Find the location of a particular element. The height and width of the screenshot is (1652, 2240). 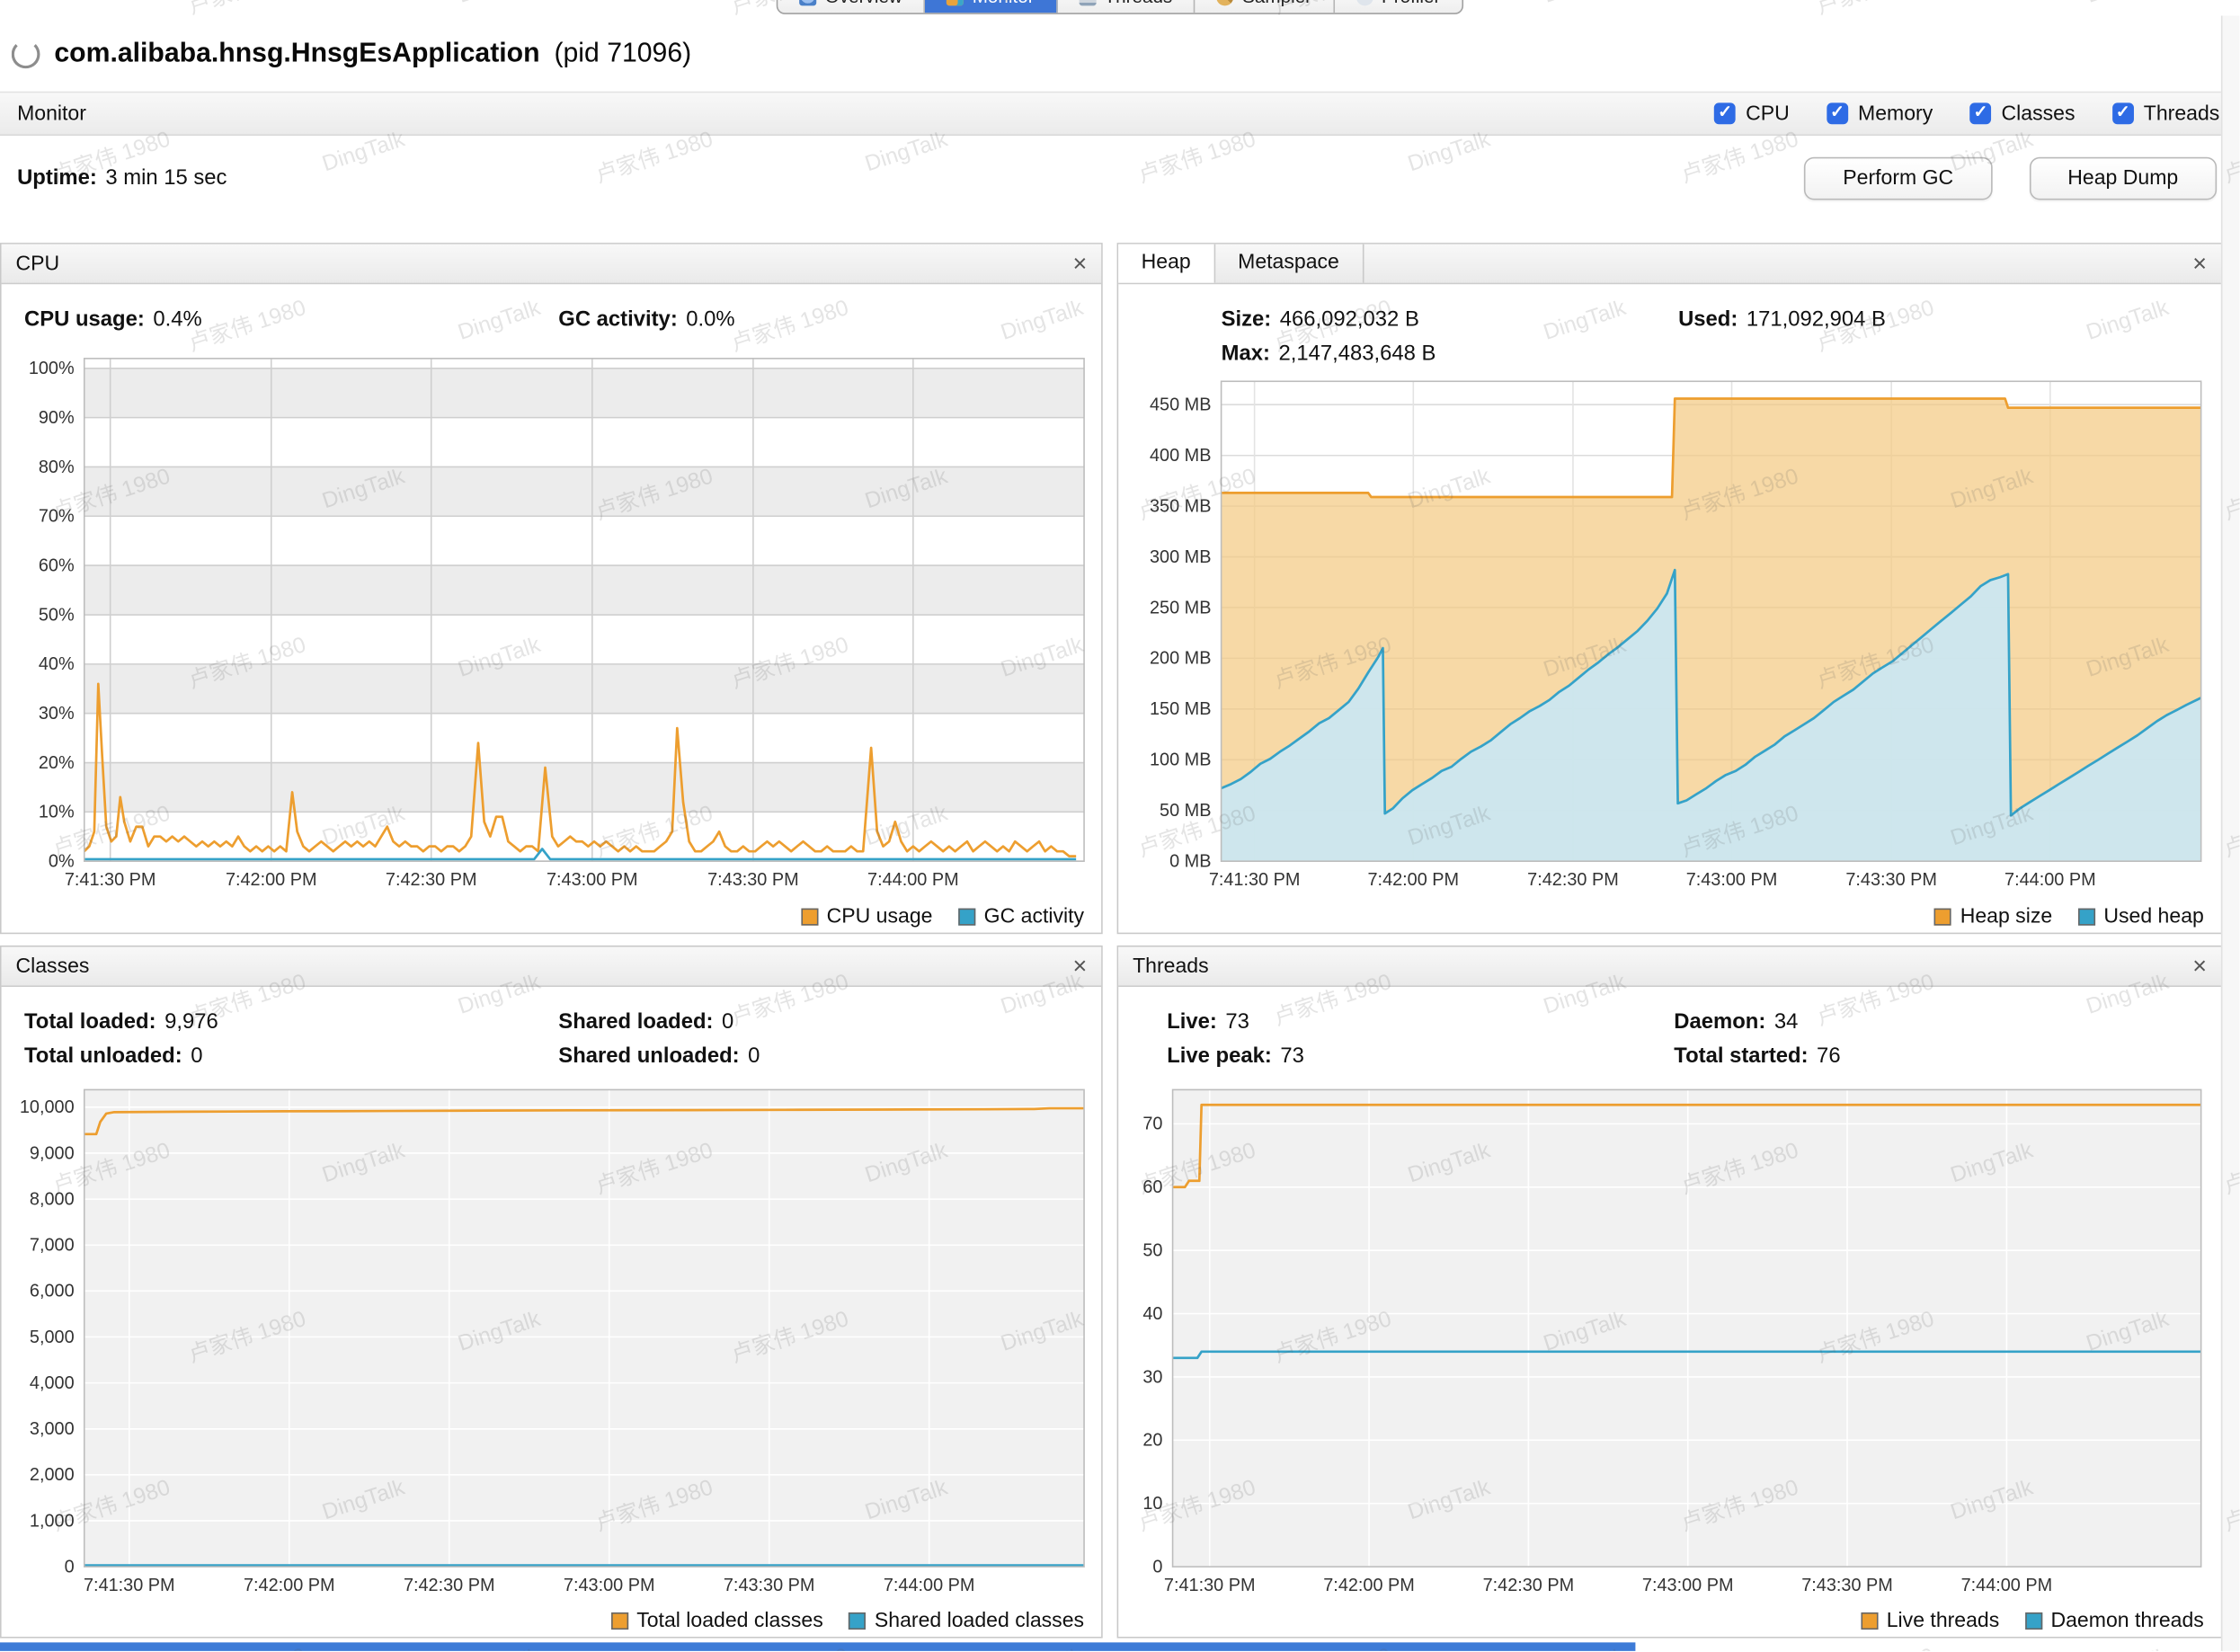

uptime-label: Uptime: is located at coordinates (57, 178).